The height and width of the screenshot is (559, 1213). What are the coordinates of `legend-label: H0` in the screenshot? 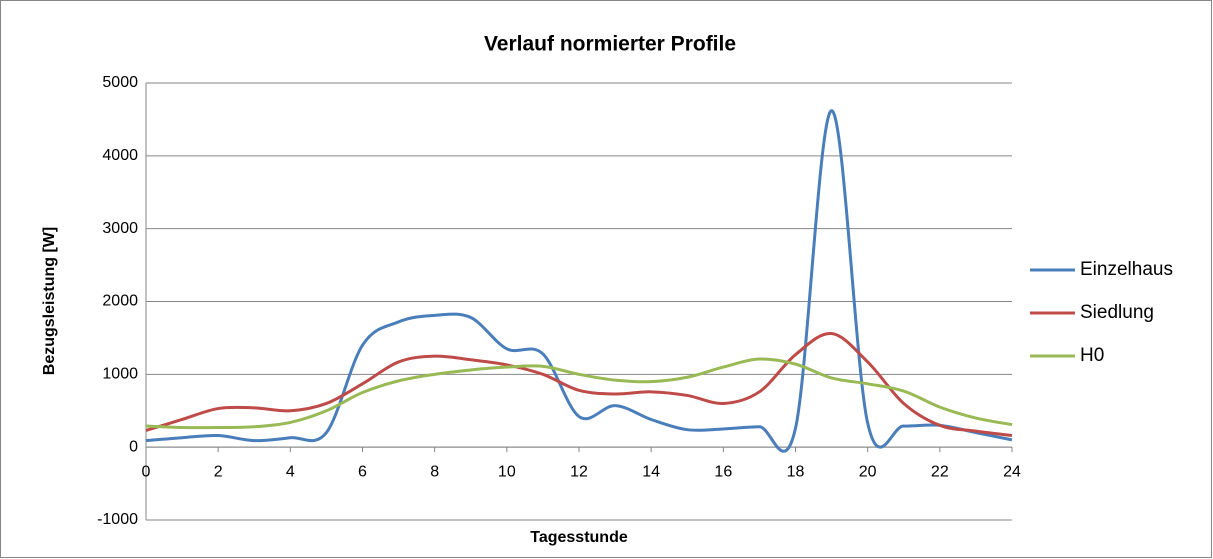 It's located at (1092, 355).